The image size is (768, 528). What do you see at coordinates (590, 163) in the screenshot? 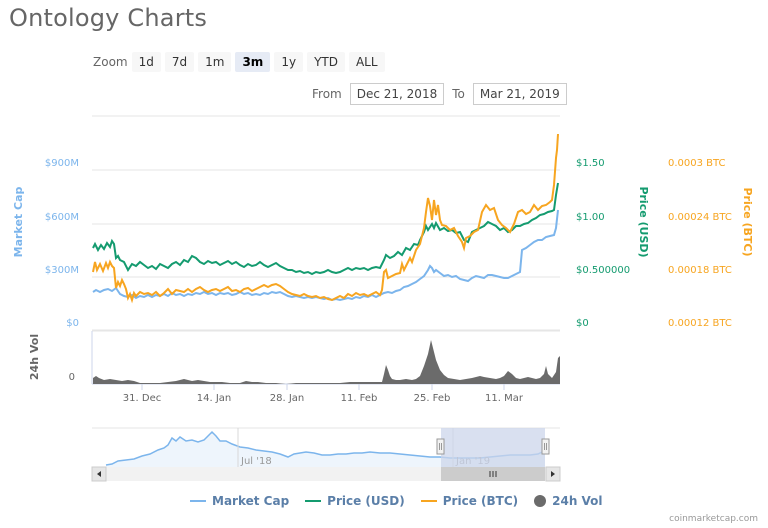
I see `usd-tick-150: $1.50` at bounding box center [590, 163].